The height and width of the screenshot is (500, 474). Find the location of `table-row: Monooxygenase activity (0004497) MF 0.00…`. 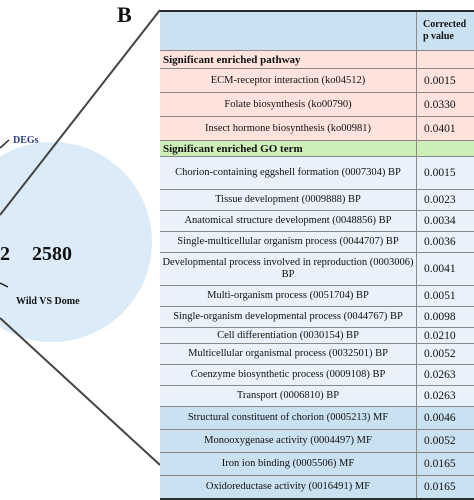

table-row: Monooxygenase activity (0004497) MF 0.00… is located at coordinates (317, 441).